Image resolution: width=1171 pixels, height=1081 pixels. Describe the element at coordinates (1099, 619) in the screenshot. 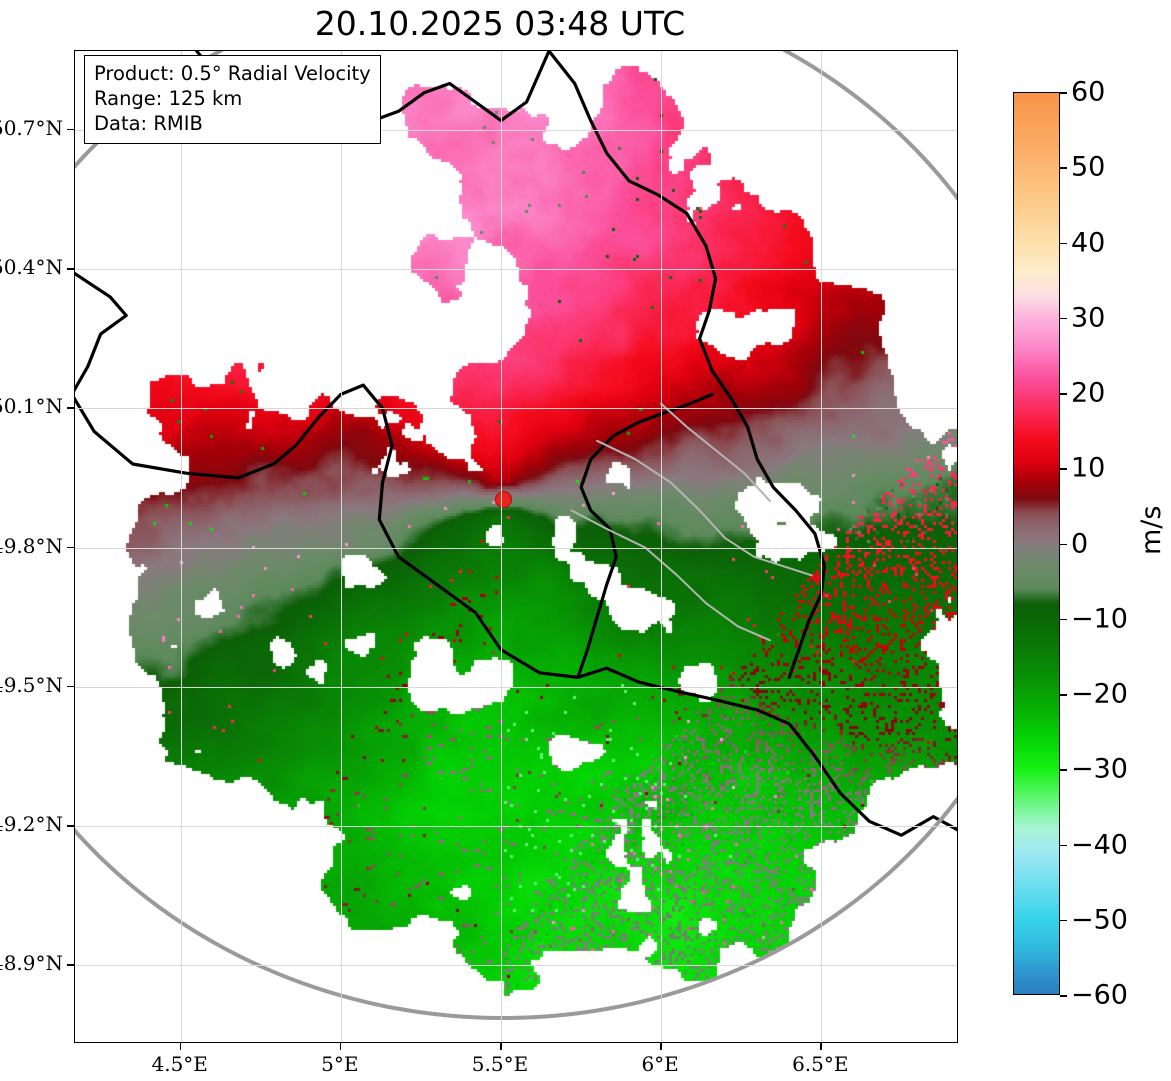

I see `colorbar-tick-label: −10` at that location.